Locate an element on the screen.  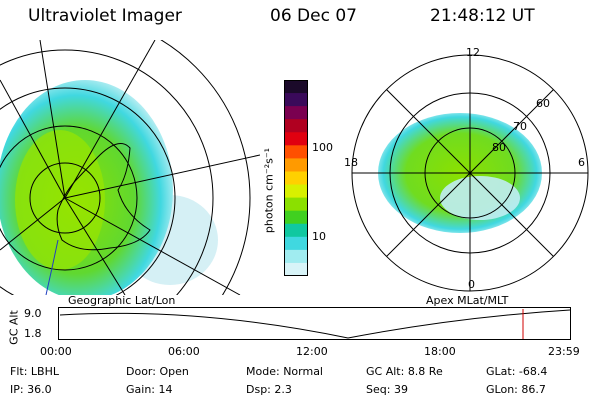
mlt-label-0: 0 is located at coordinates (471, 284).